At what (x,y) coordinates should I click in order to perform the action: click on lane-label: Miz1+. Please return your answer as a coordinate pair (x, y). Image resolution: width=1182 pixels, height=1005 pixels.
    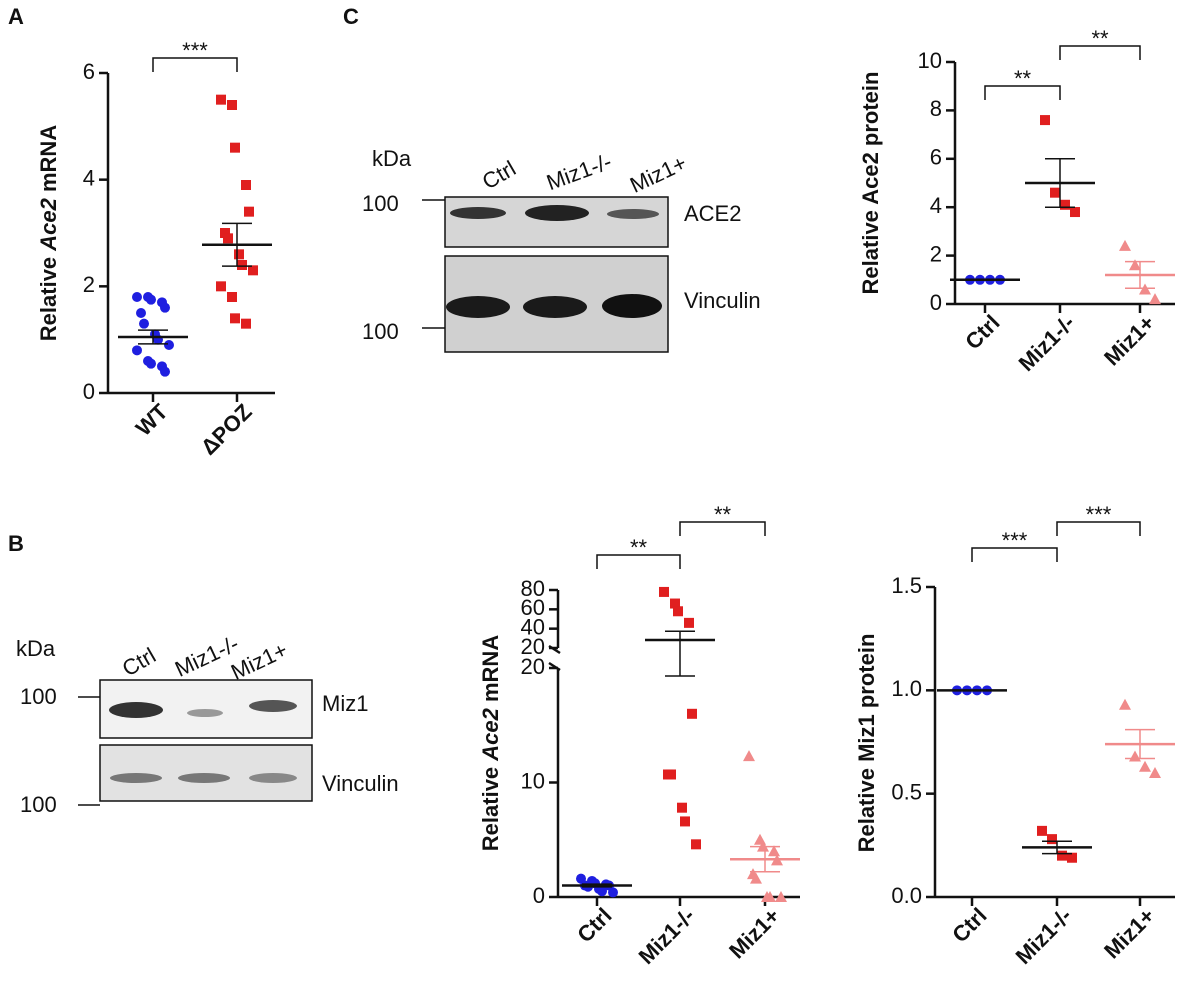
    Looking at the image, I should click on (658, 174).